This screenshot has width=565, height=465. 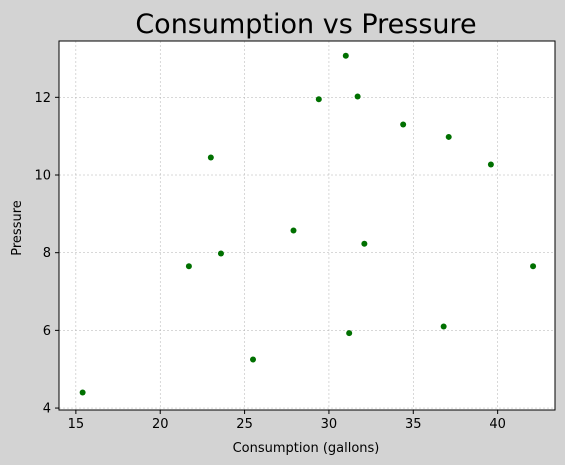 What do you see at coordinates (42, 176) in the screenshot?
I see `y-tick-label: 10` at bounding box center [42, 176].